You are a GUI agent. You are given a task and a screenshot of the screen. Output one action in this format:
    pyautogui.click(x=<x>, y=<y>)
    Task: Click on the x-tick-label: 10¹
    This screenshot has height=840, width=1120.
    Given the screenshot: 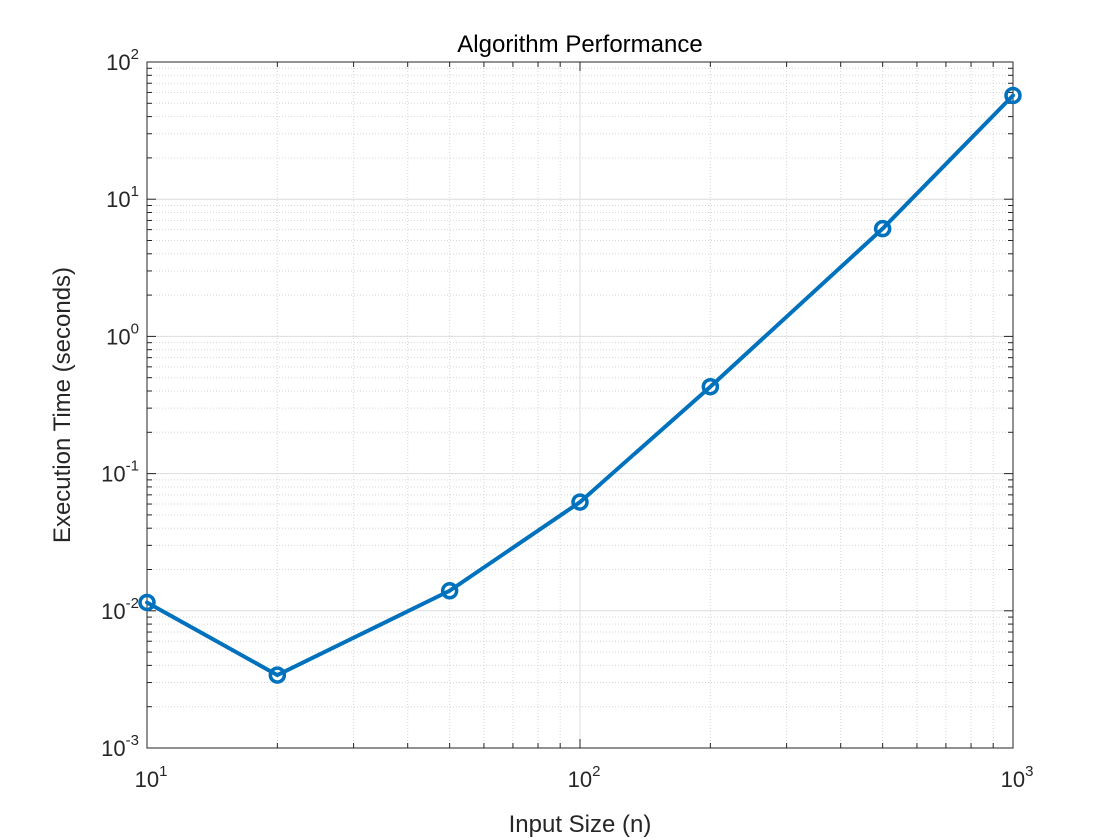 What is the action you would take?
    pyautogui.click(x=151, y=777)
    